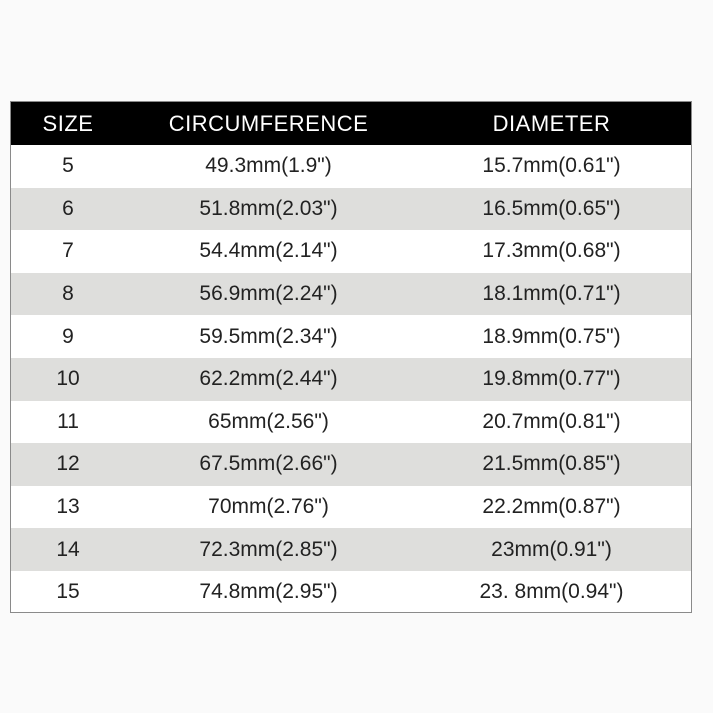 This screenshot has height=713, width=713. Describe the element at coordinates (351, 507) in the screenshot. I see `table-row: 13 70mm(2.76") 22.2mm(0.87")` at that location.